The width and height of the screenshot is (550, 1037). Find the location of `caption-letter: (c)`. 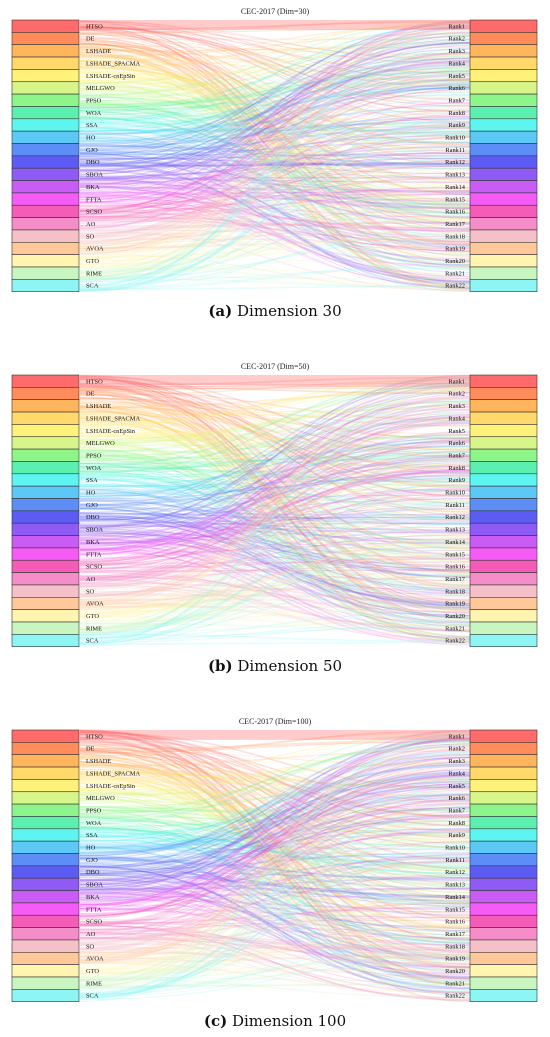

caption-letter: (c) is located at coordinates (215, 1021).